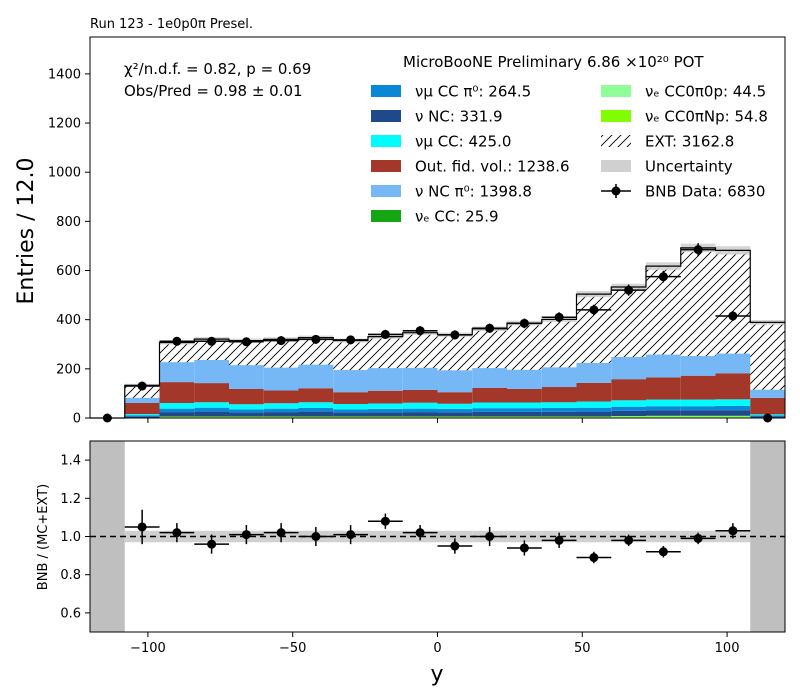  What do you see at coordinates (68, 271) in the screenshot?
I see `y-tick-label: 600` at bounding box center [68, 271].